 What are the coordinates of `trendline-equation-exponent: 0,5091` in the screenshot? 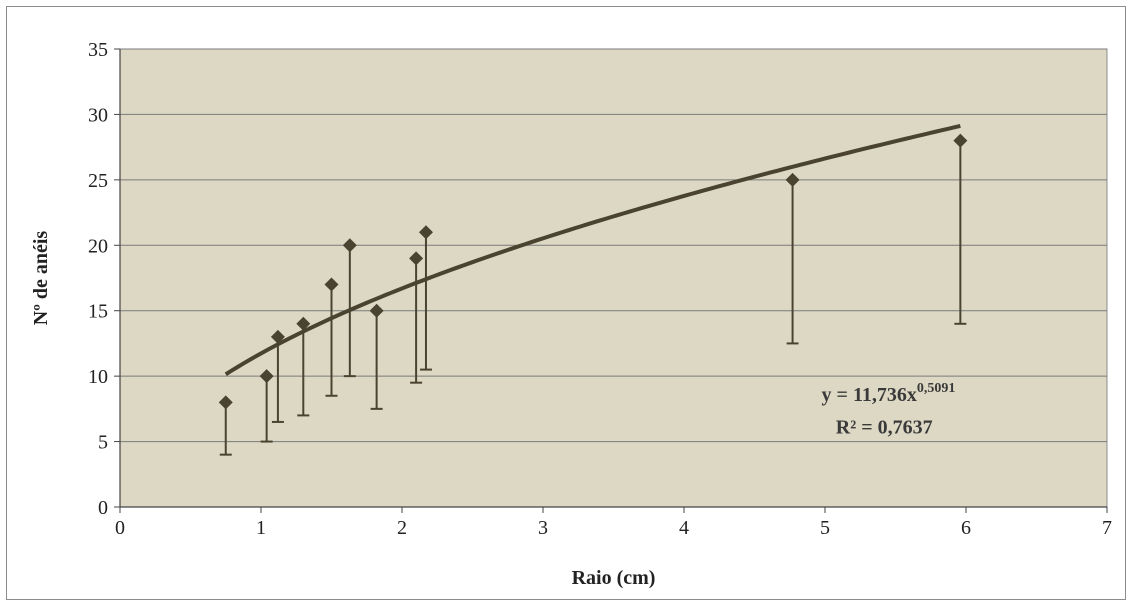 It's located at (936, 388).